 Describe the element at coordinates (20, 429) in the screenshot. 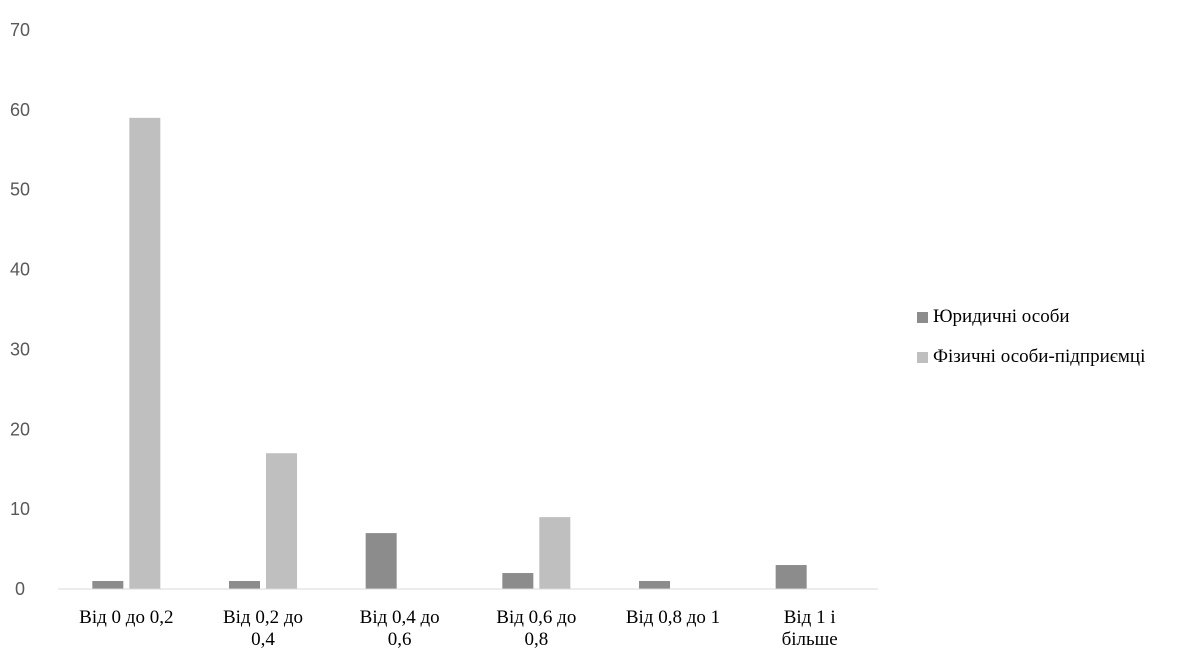

I see `y-tick-label: 20` at that location.